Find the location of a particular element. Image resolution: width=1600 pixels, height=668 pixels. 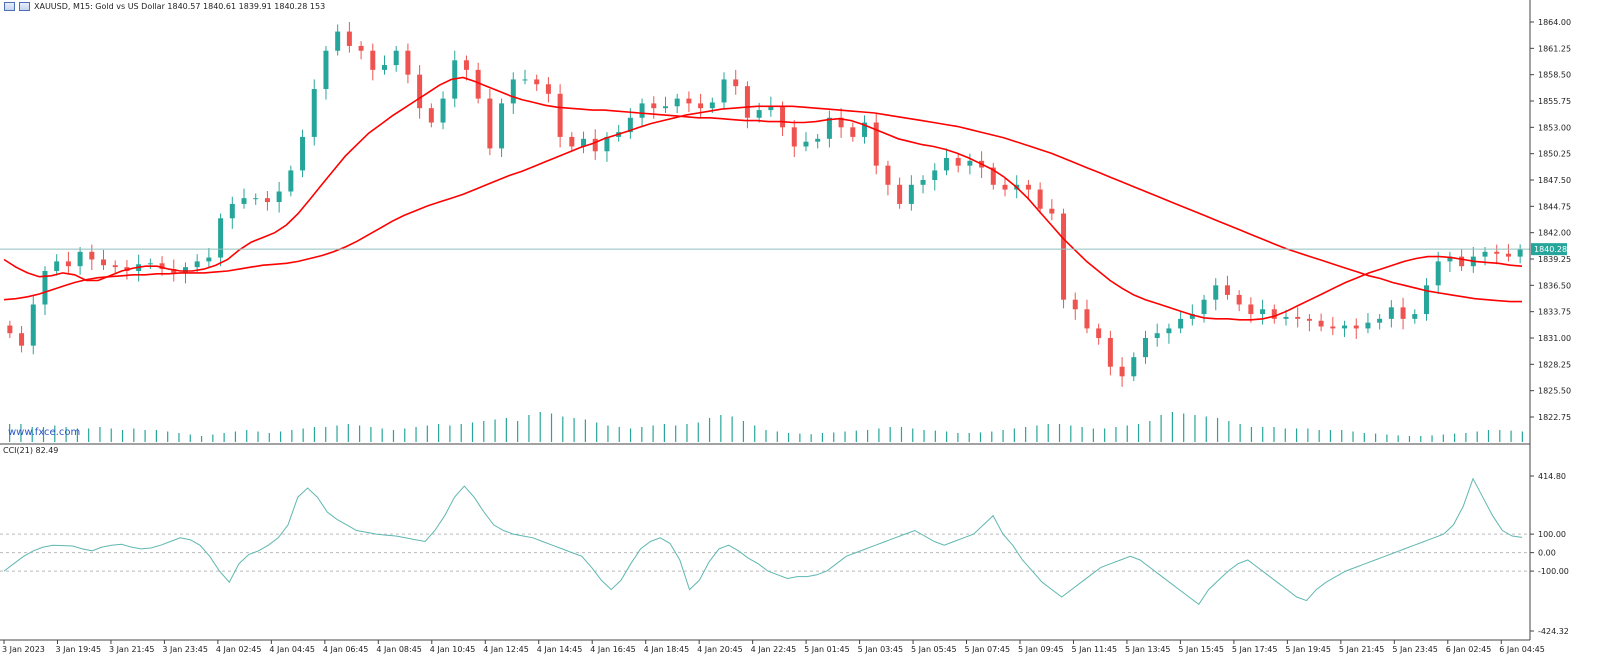

time-tick-label: 4 Jan 10:45 is located at coordinates (453, 649).